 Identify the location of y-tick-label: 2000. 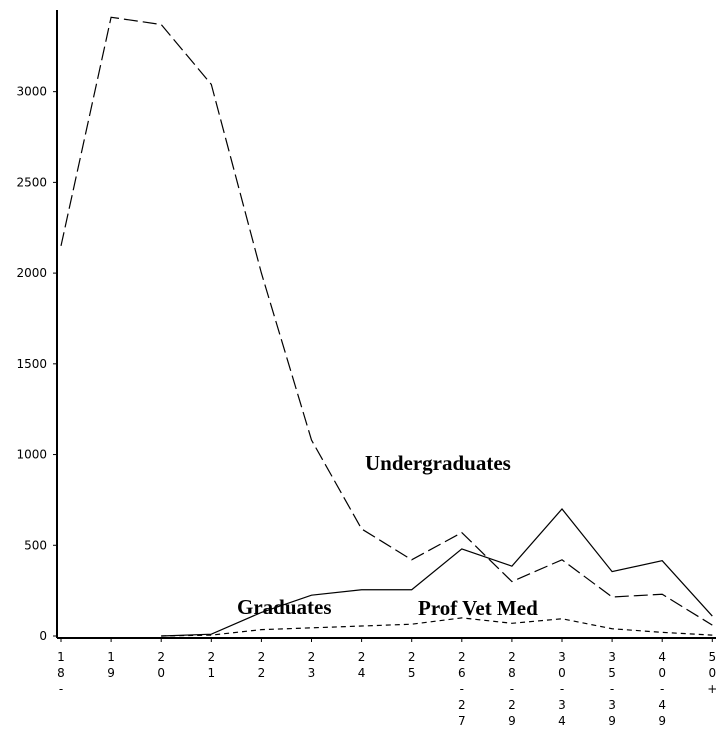
(31, 273).